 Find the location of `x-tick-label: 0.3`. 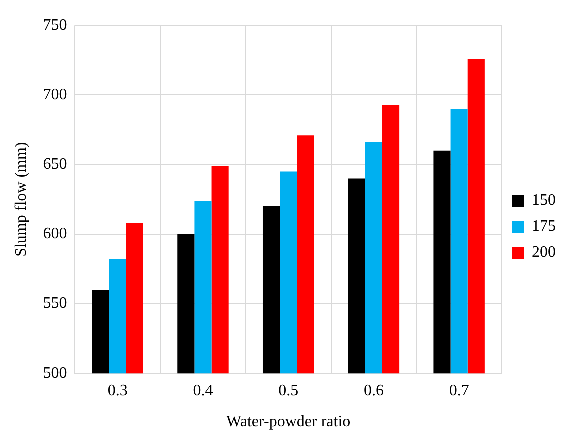

x-tick-label: 0.3 is located at coordinates (118, 391).